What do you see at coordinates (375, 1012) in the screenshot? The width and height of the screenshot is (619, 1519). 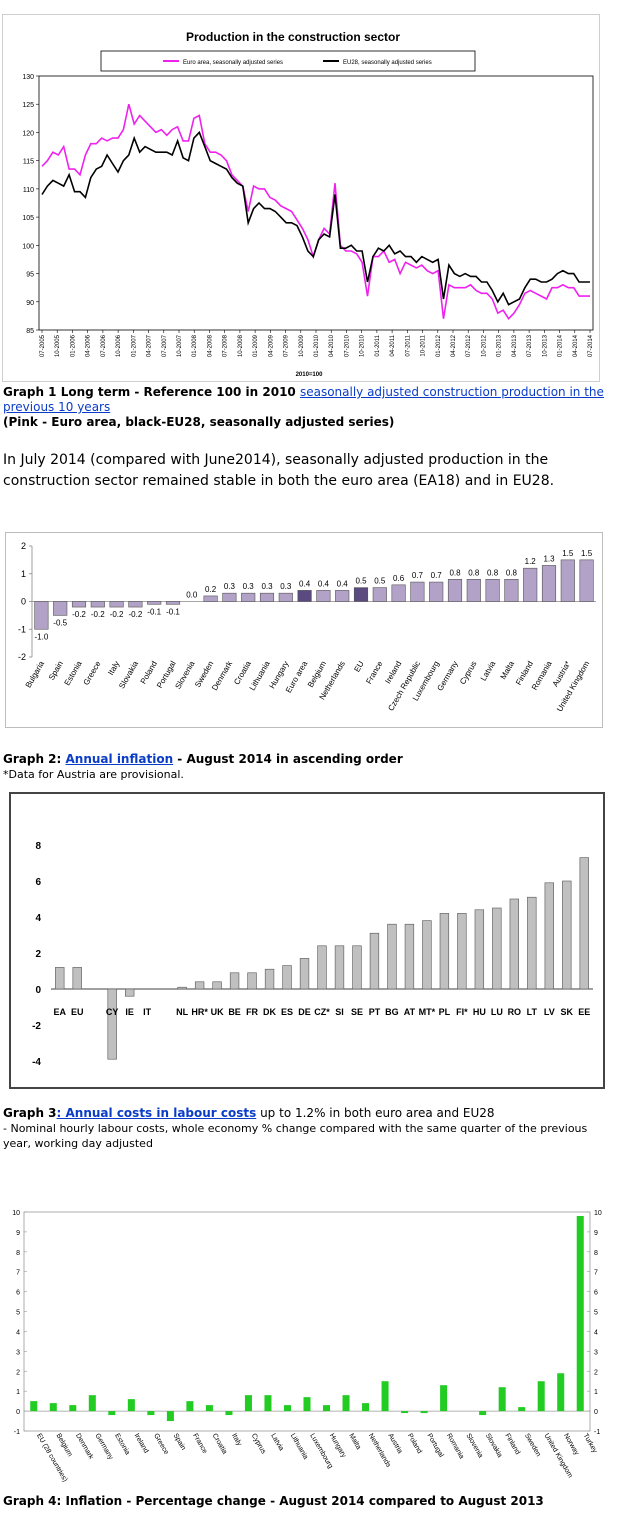 I see `graph3-xtick-pt: PT` at bounding box center [375, 1012].